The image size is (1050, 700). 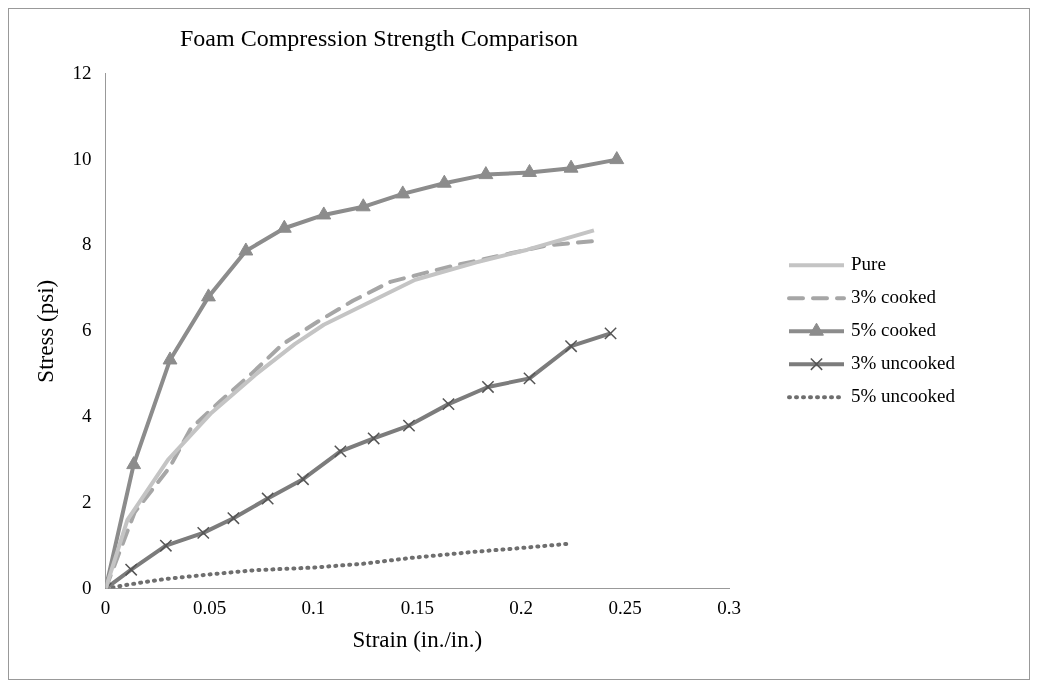 I want to click on y-tick-label: 2, so click(x=87, y=501).